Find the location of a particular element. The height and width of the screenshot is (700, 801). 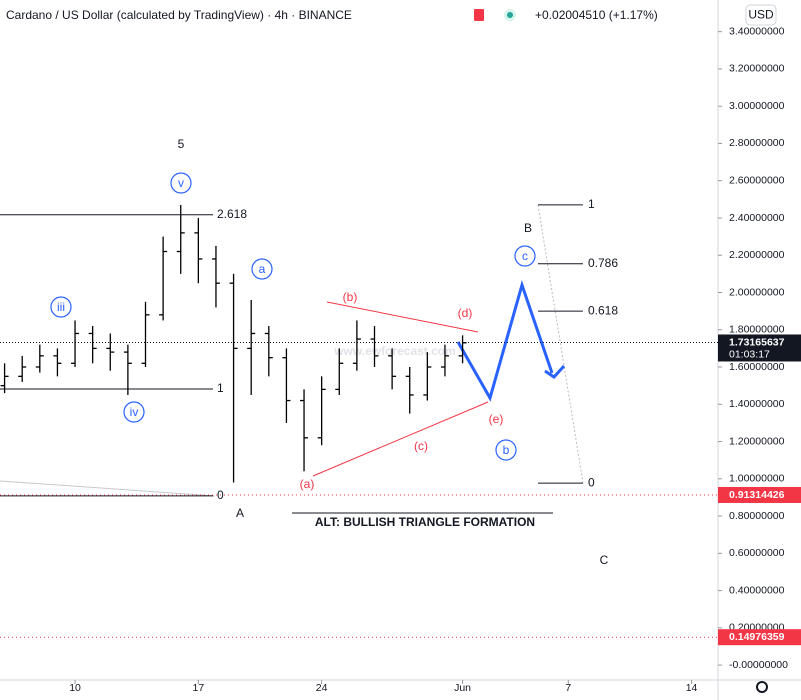

wave-label: c is located at coordinates (525, 256).